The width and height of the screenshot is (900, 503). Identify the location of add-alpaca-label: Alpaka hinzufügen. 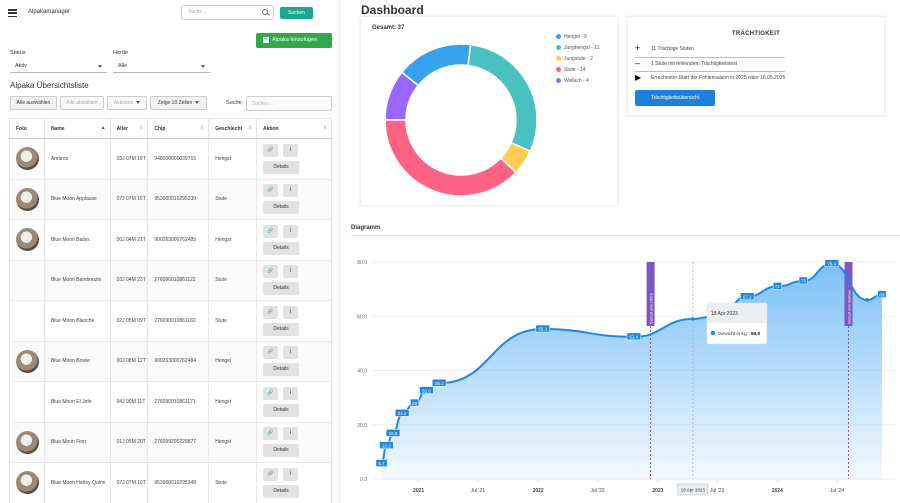
(295, 40).